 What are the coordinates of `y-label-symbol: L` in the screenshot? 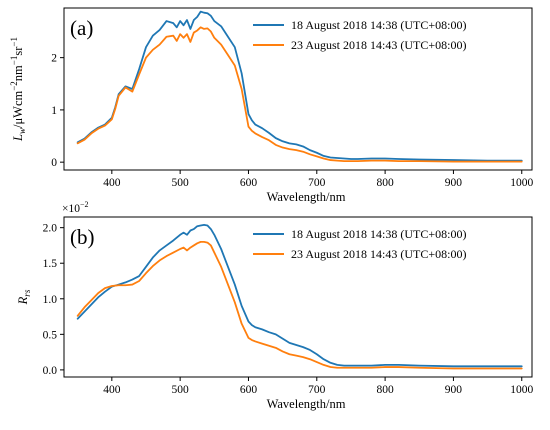 It's located at (18, 138).